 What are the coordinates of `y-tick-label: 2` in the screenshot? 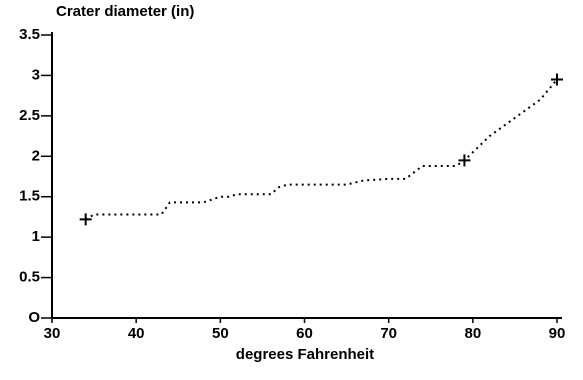 It's located at (36, 155).